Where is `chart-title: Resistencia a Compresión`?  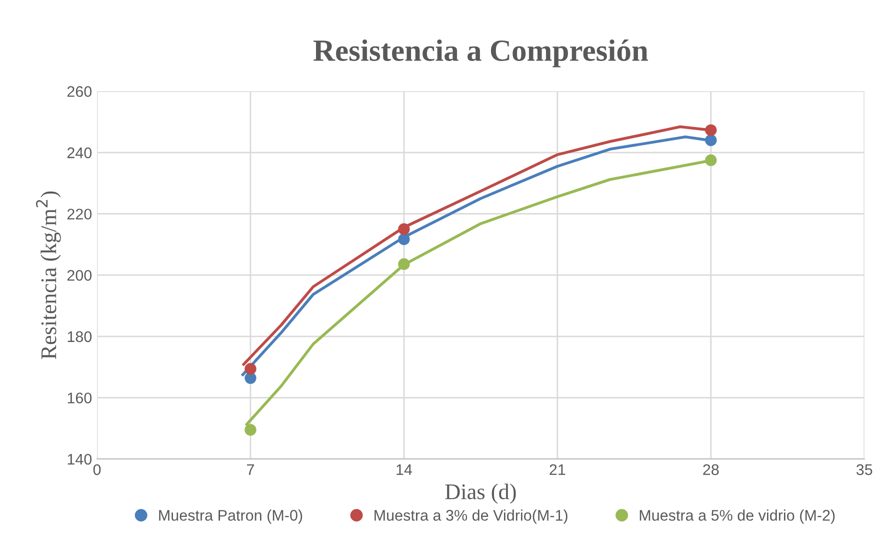 chart-title: Resistencia a Compresión is located at coordinates (480, 53).